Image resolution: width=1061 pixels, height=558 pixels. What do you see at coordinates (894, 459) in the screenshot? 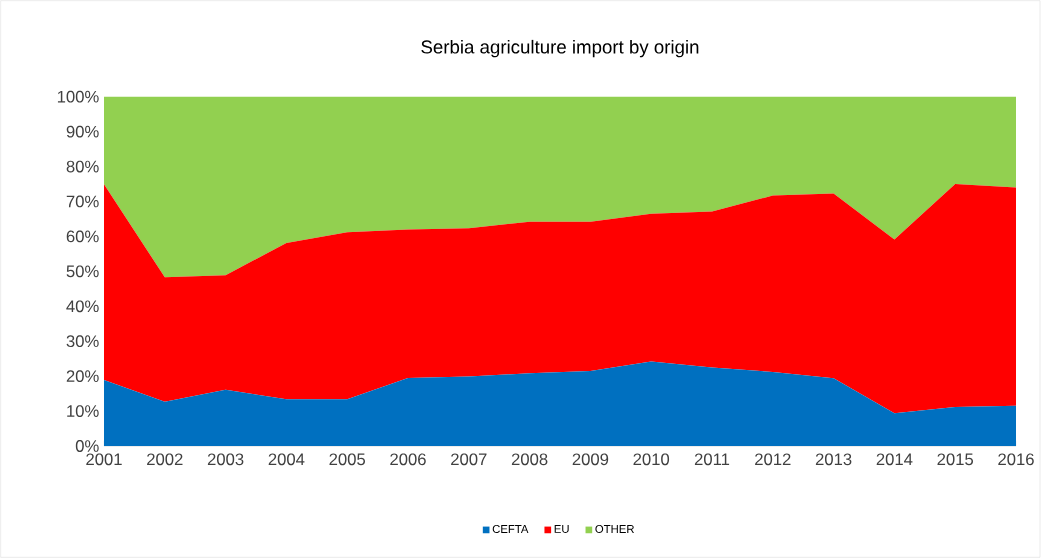
I see `x-tick-label: 2014` at bounding box center [894, 459].